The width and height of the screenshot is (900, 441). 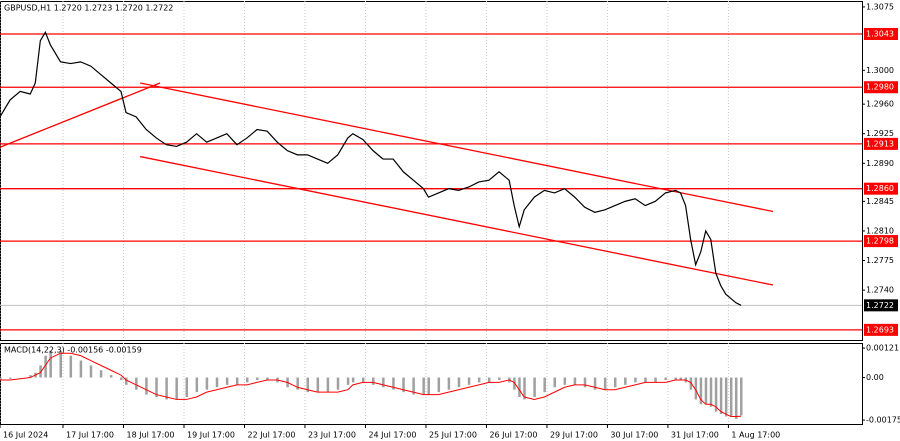 I want to click on x-tick-label: 29 Jul 17:00, so click(x=574, y=435).